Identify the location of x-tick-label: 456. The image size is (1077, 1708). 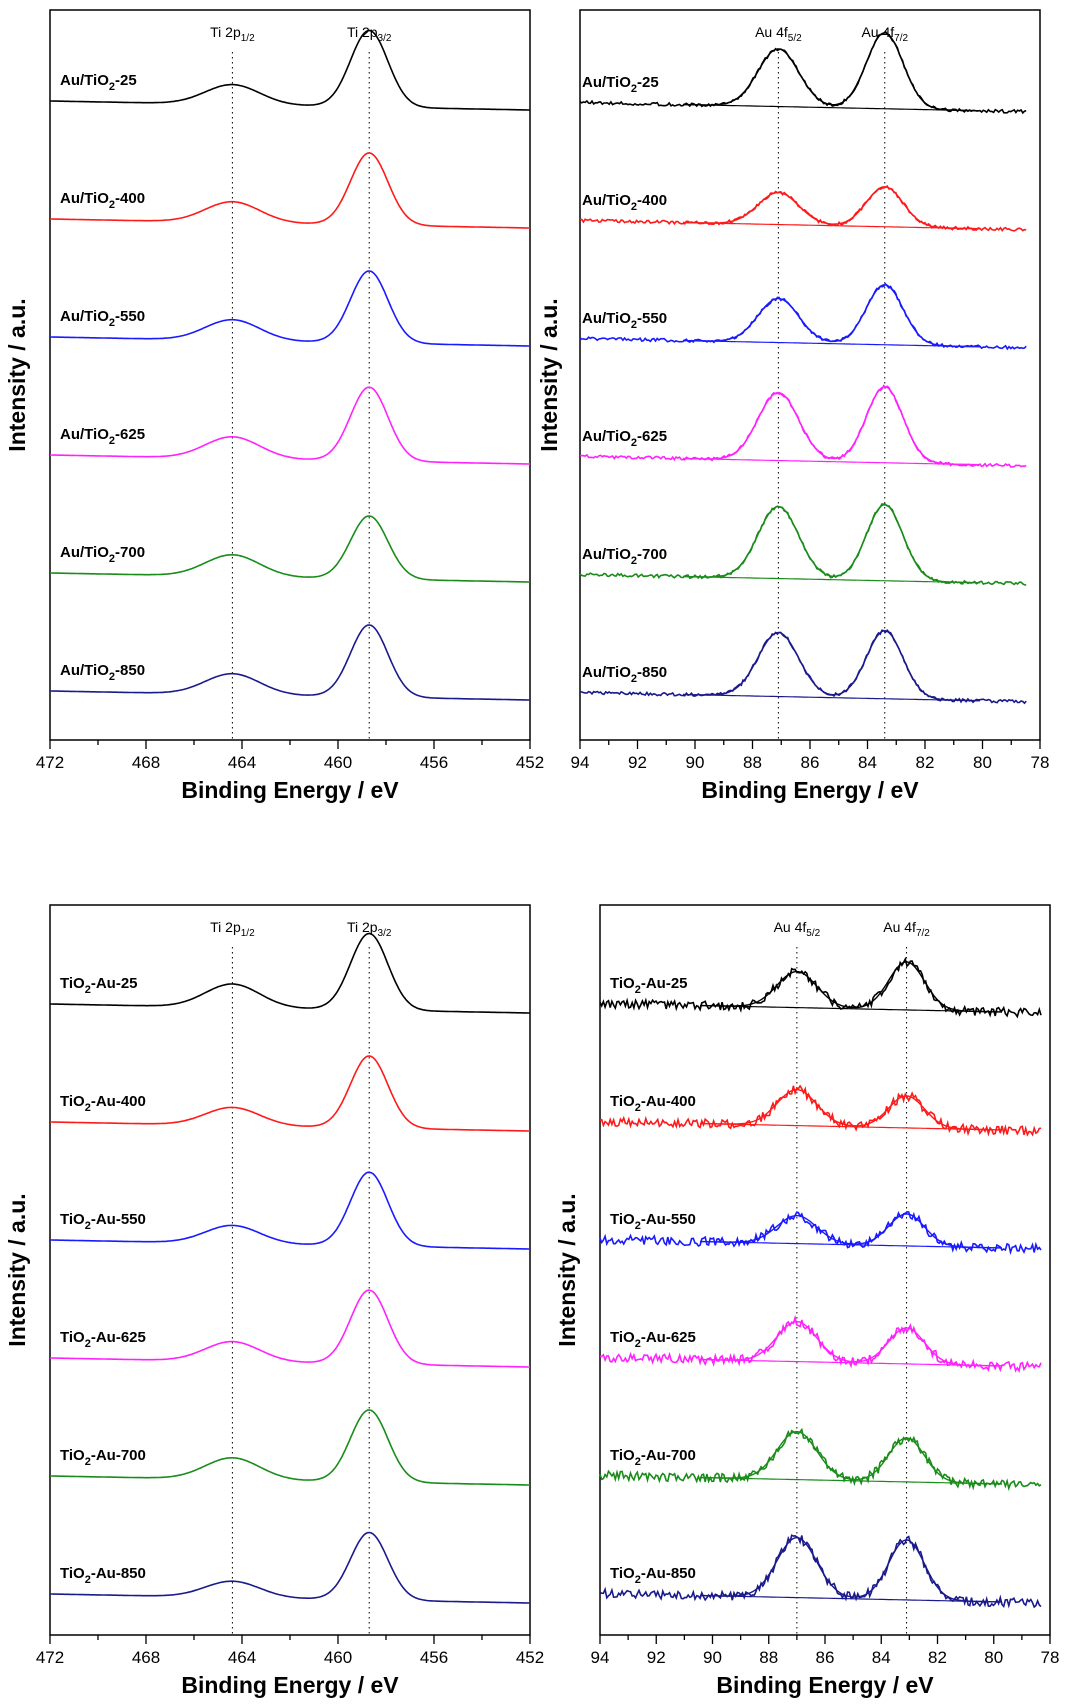
(434, 1657).